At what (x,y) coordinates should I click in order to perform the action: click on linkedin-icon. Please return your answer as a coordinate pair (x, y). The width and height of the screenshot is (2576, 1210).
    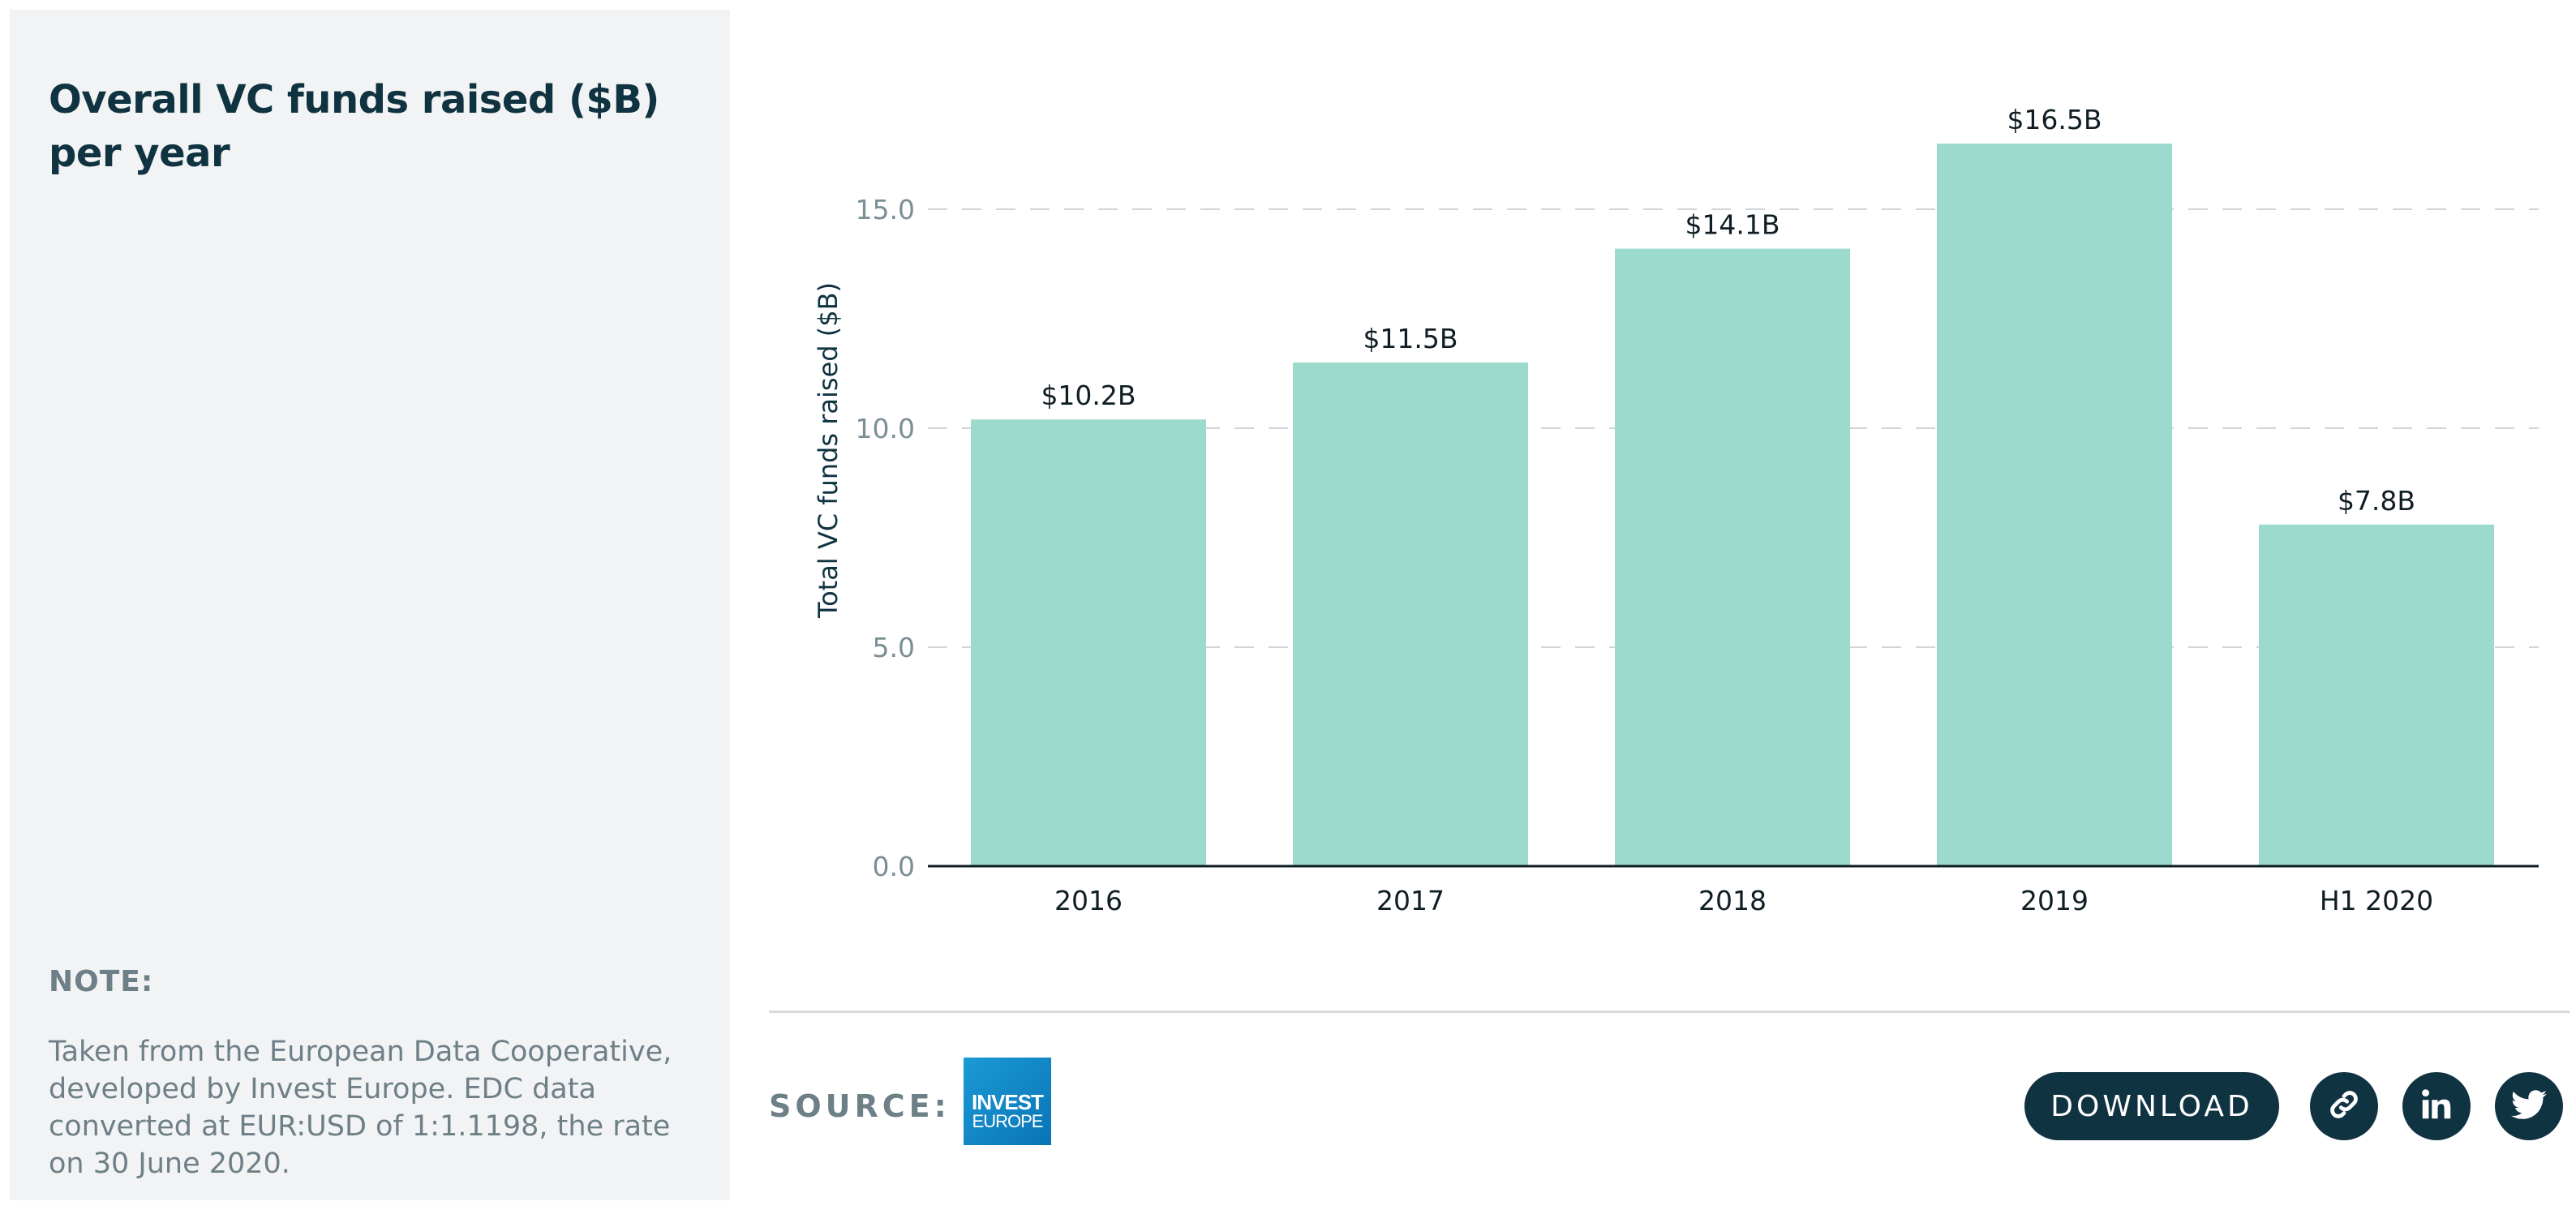
    Looking at the image, I should click on (2436, 1106).